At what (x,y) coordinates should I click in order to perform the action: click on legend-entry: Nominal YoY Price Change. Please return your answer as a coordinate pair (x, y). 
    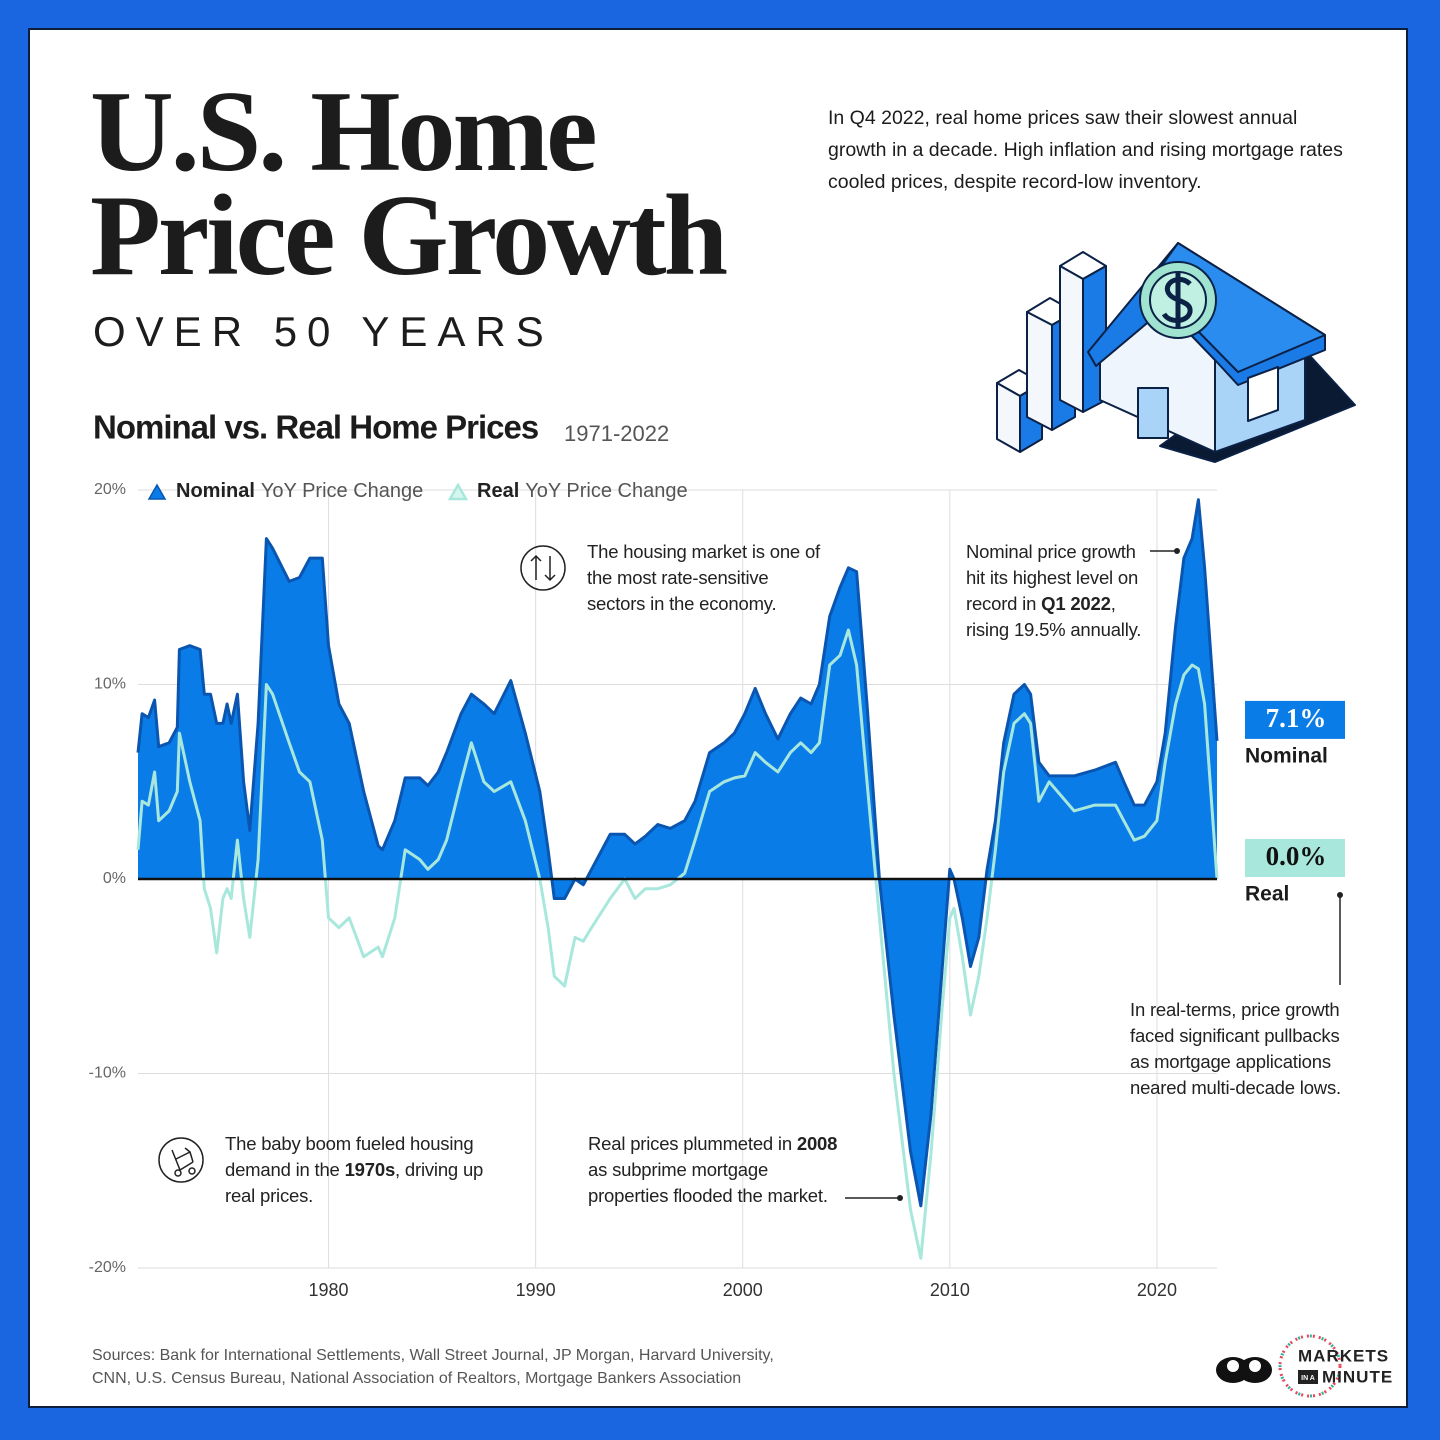
    Looking at the image, I should click on (299, 491).